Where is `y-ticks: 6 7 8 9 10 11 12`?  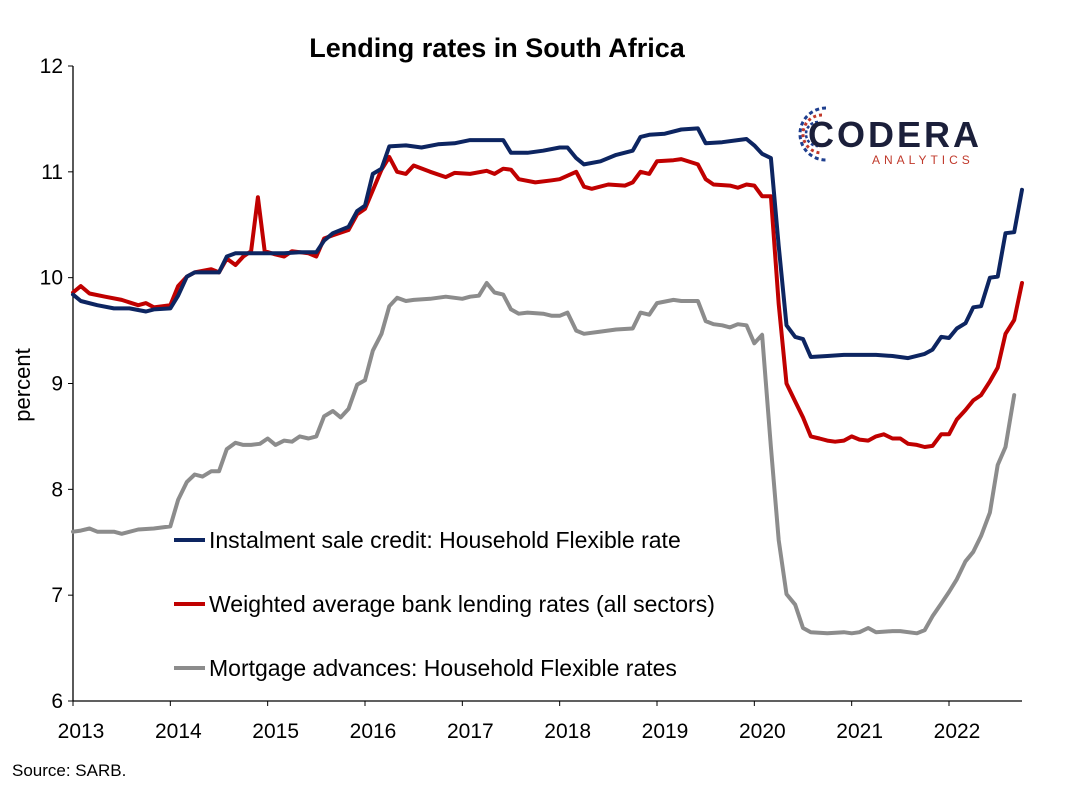
y-ticks: 6 7 8 9 10 11 12 is located at coordinates (56, 384).